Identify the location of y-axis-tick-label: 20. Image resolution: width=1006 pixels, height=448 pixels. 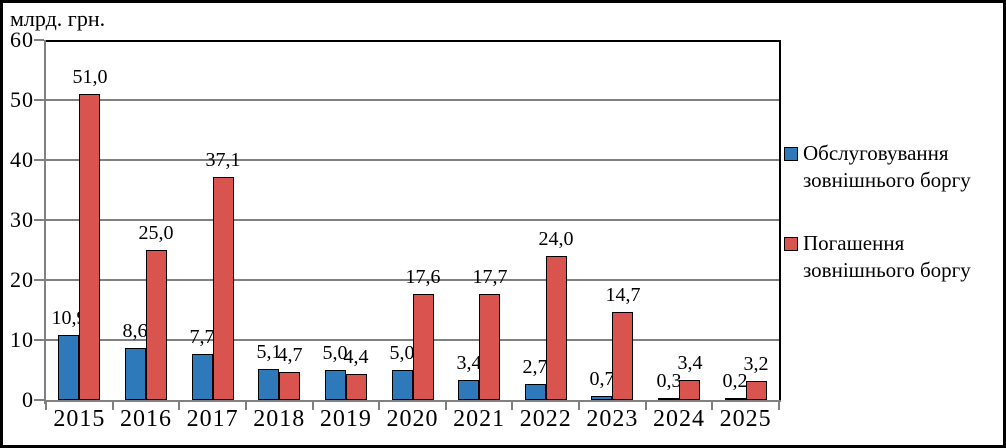
(22, 279).